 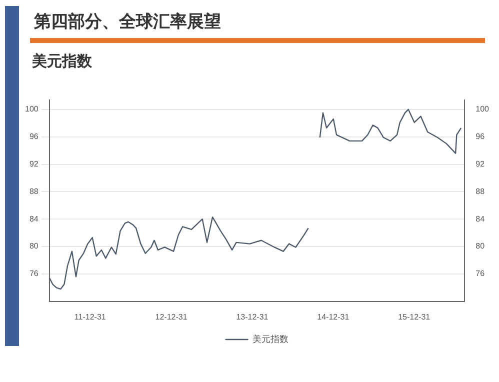 What do you see at coordinates (481, 163) in the screenshot?
I see `y2-tick-label: 92` at bounding box center [481, 163].